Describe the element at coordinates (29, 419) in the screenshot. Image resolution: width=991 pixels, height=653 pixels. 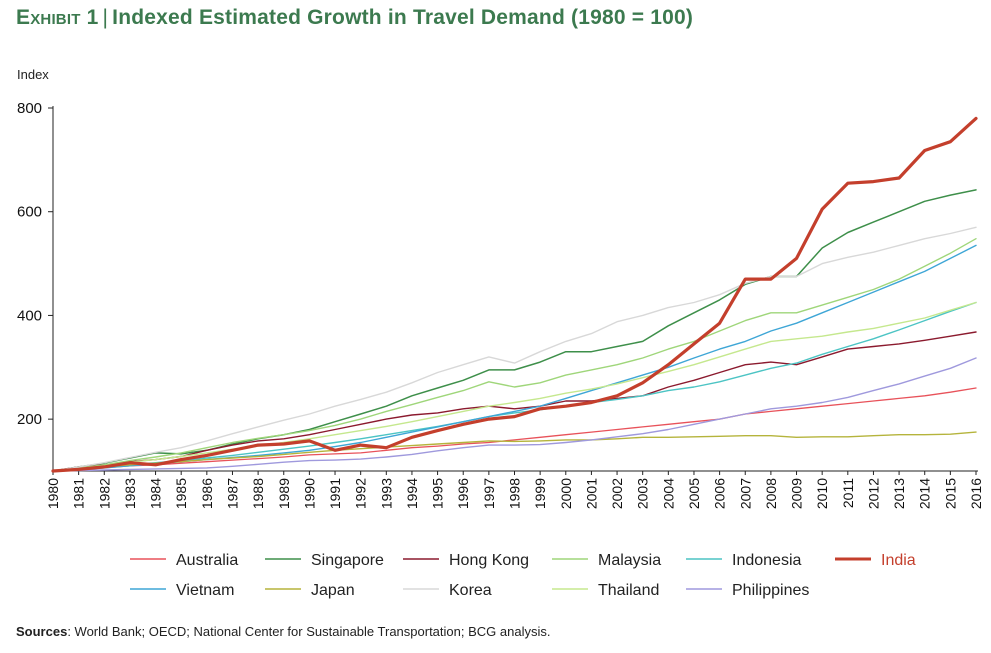
I see `y-tick-label: 200` at that location.